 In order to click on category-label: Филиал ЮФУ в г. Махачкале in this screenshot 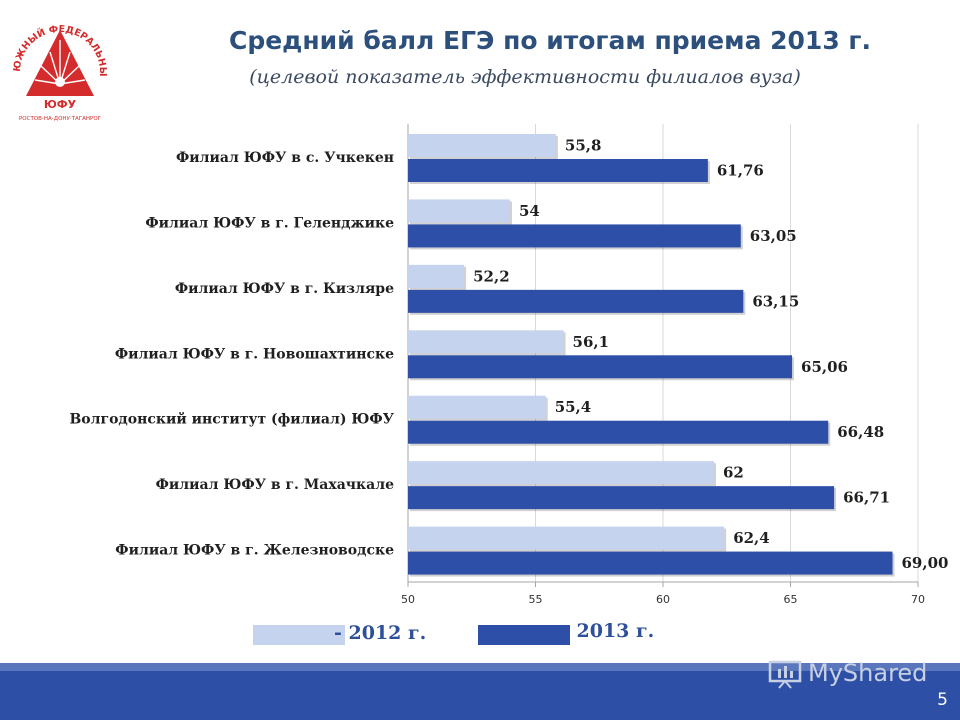, I will do `click(275, 485)`.